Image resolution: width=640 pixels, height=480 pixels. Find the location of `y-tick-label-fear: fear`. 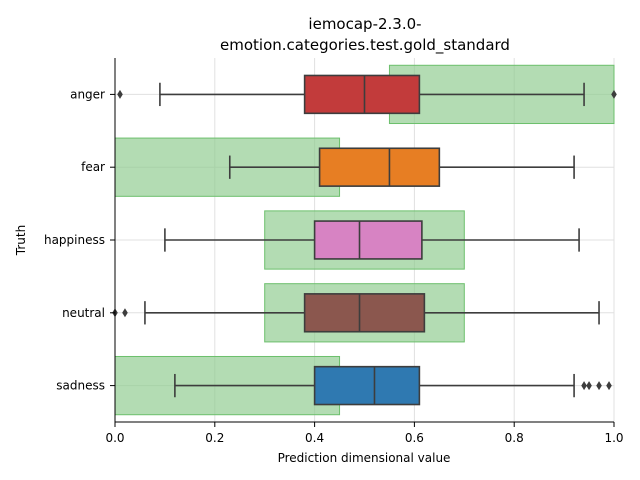

y-tick-label-fear: fear is located at coordinates (93, 167).